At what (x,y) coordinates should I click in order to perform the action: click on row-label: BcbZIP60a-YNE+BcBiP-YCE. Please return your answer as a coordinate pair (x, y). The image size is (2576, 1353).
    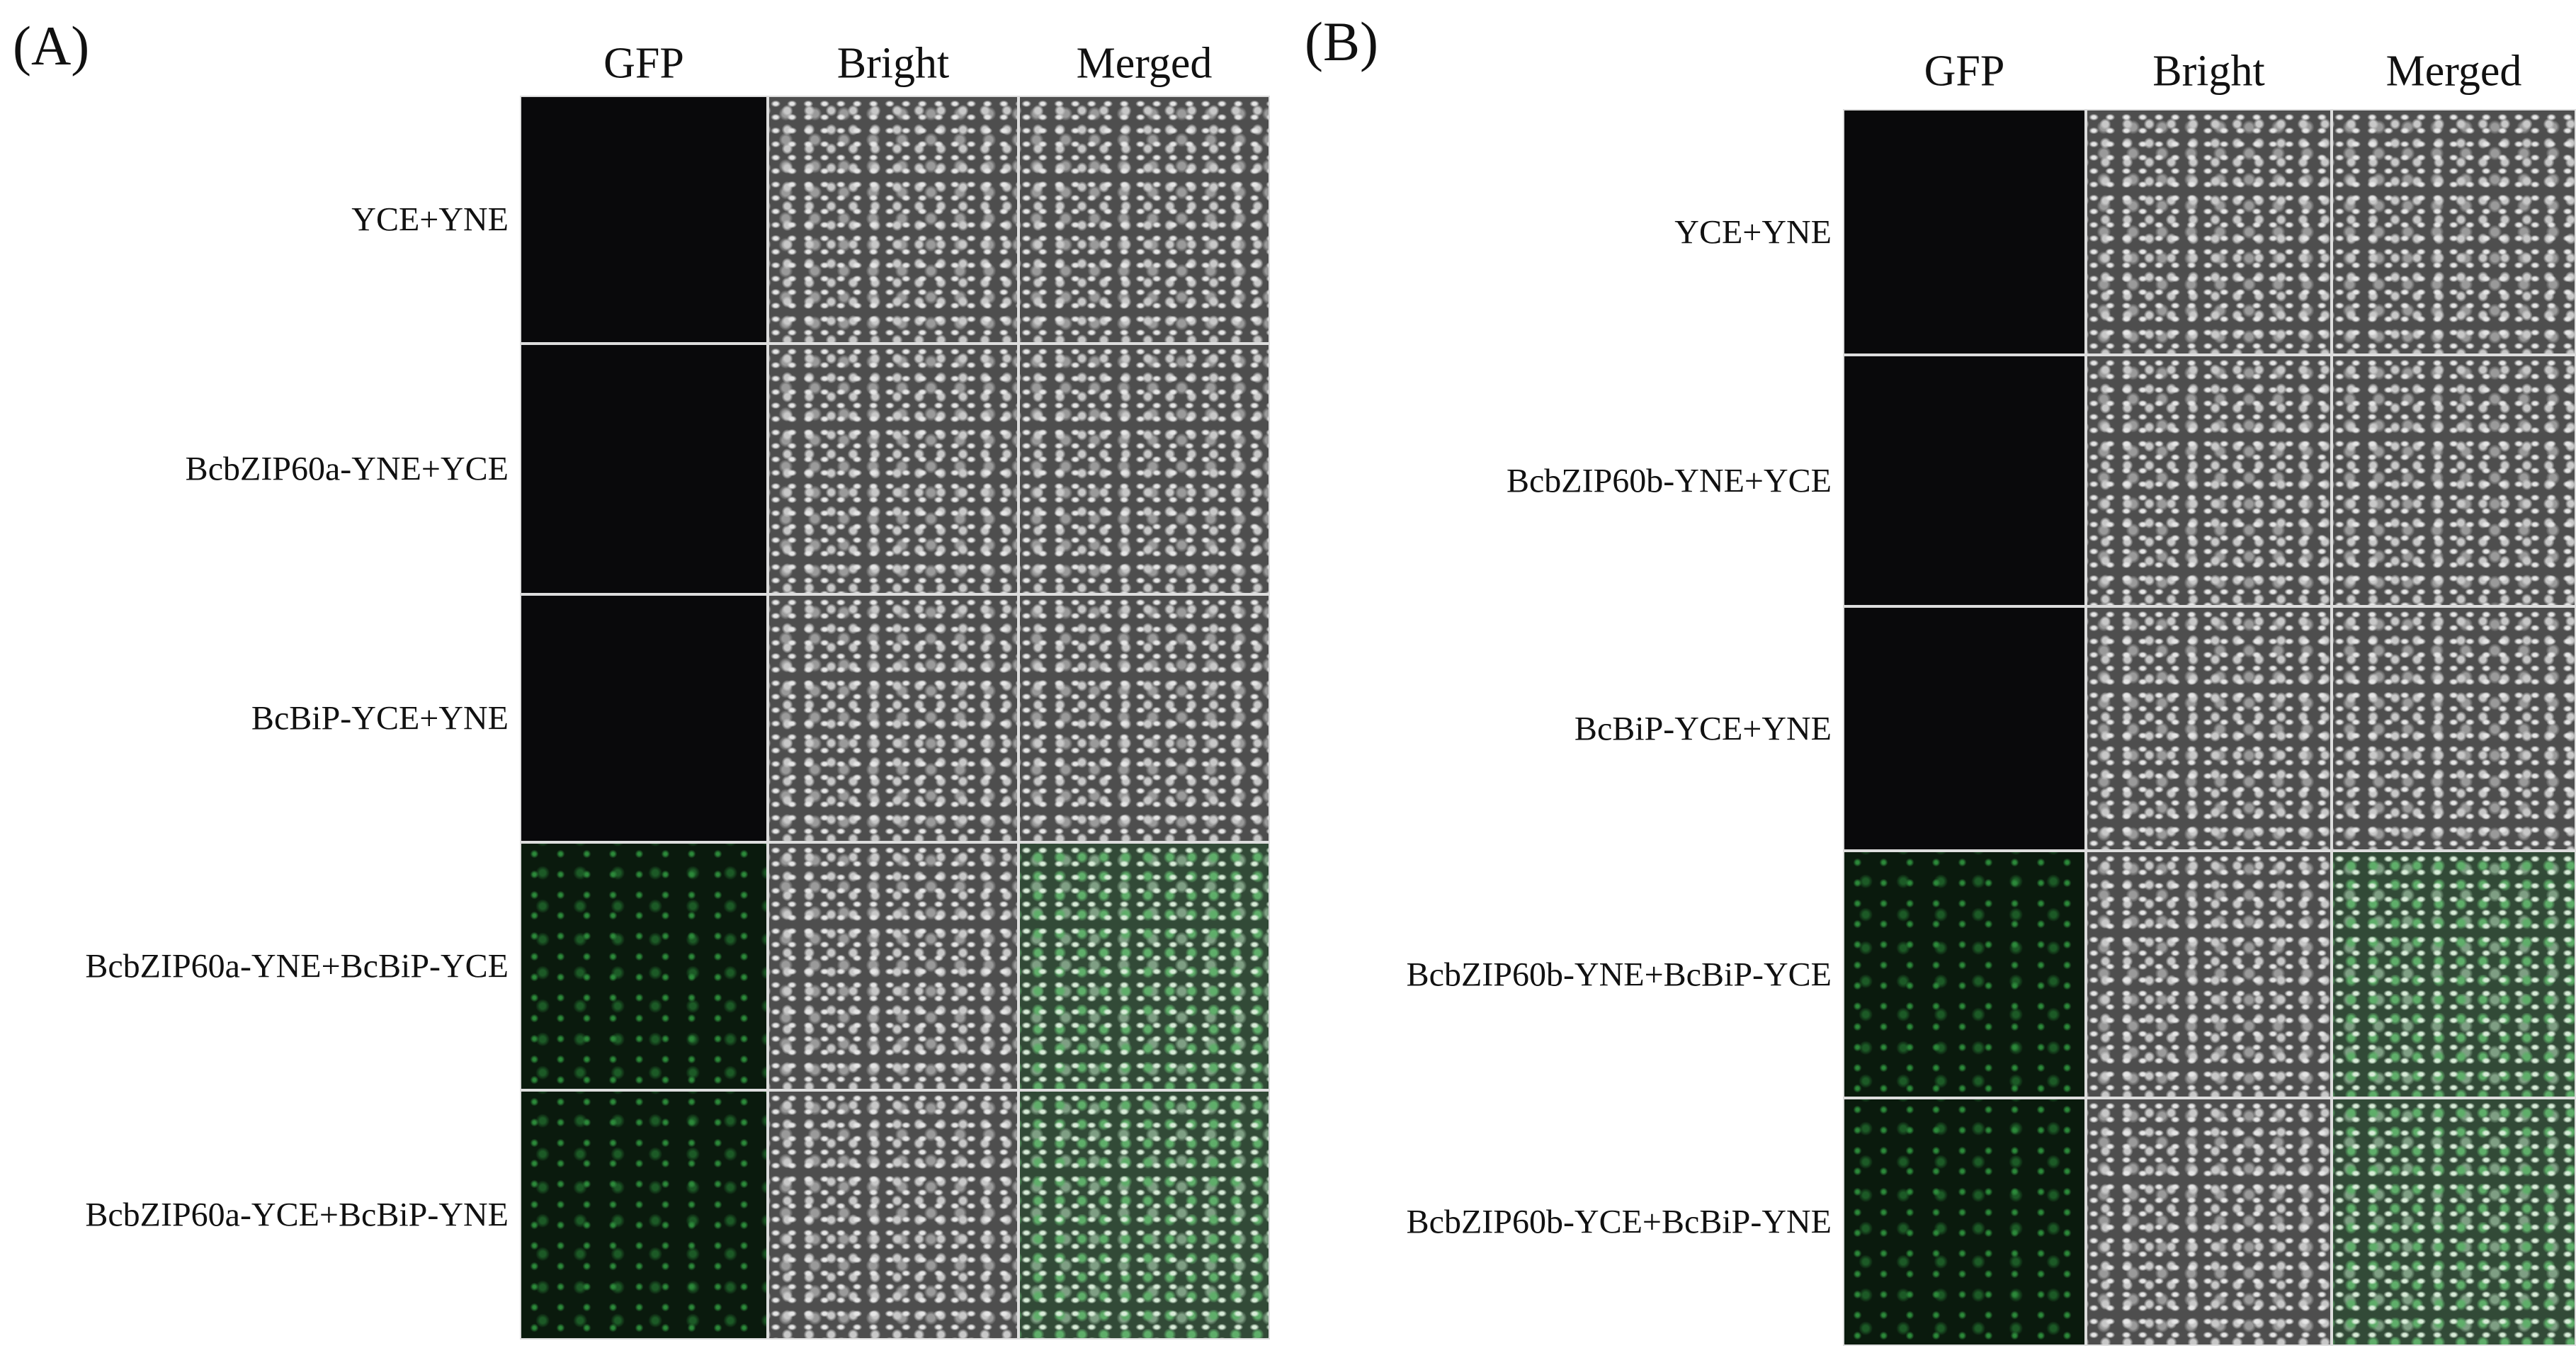
    Looking at the image, I should click on (297, 966).